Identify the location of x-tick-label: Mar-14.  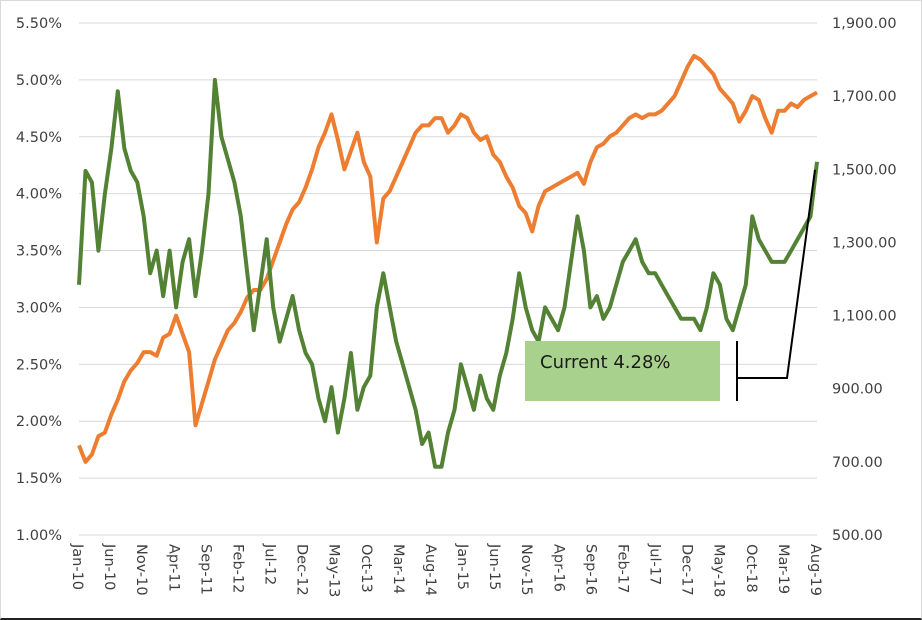
(398, 569).